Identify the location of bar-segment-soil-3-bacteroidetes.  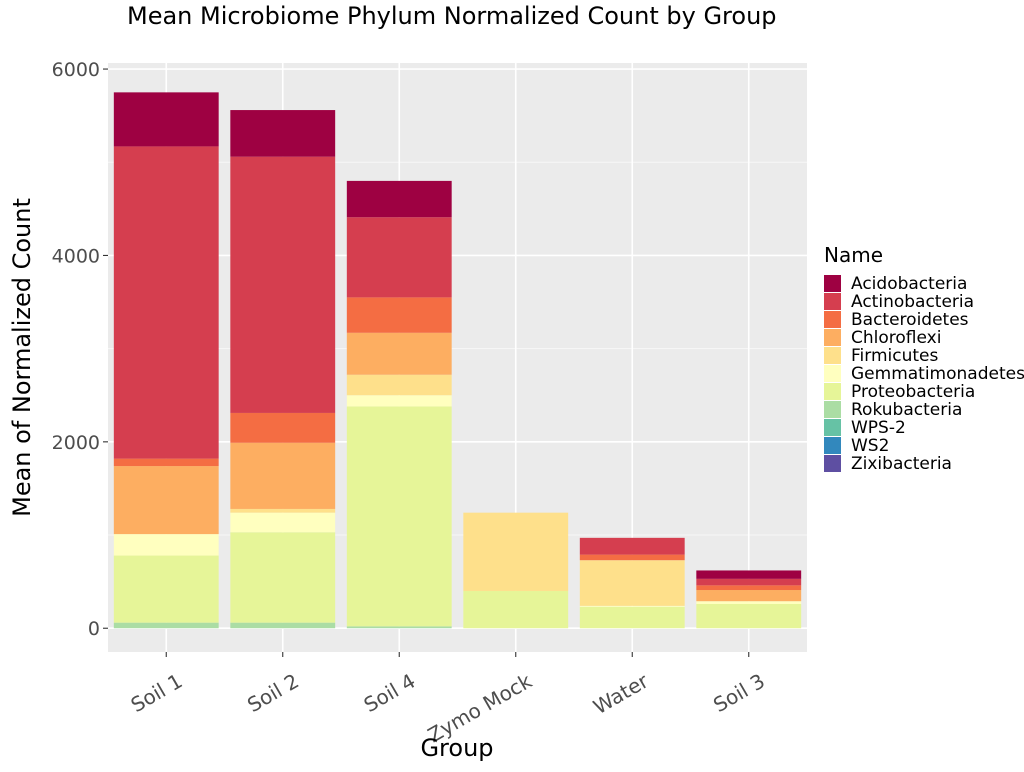
(749, 588).